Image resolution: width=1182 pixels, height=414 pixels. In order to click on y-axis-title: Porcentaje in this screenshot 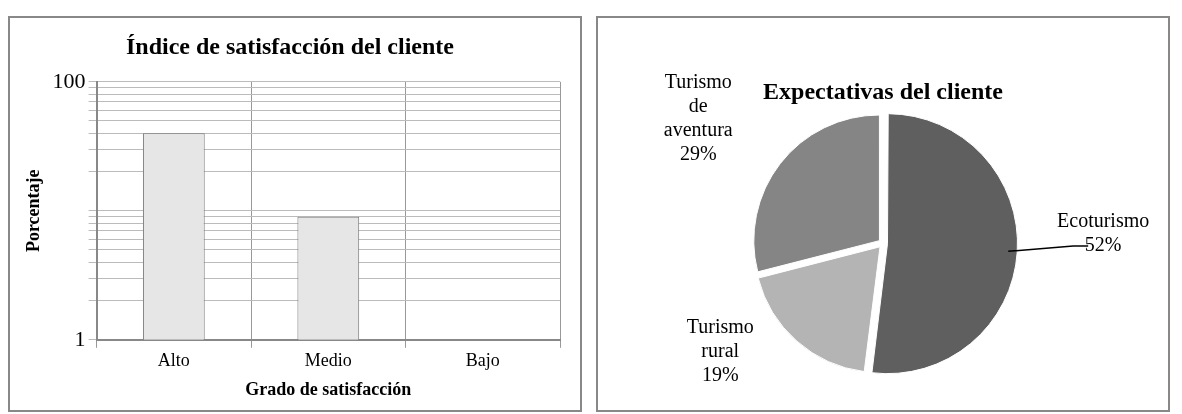, I will do `click(33, 211)`.